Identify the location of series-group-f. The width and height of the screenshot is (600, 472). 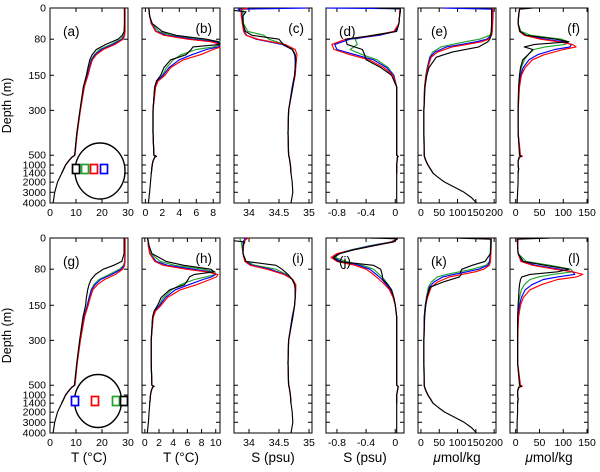
(546, 105).